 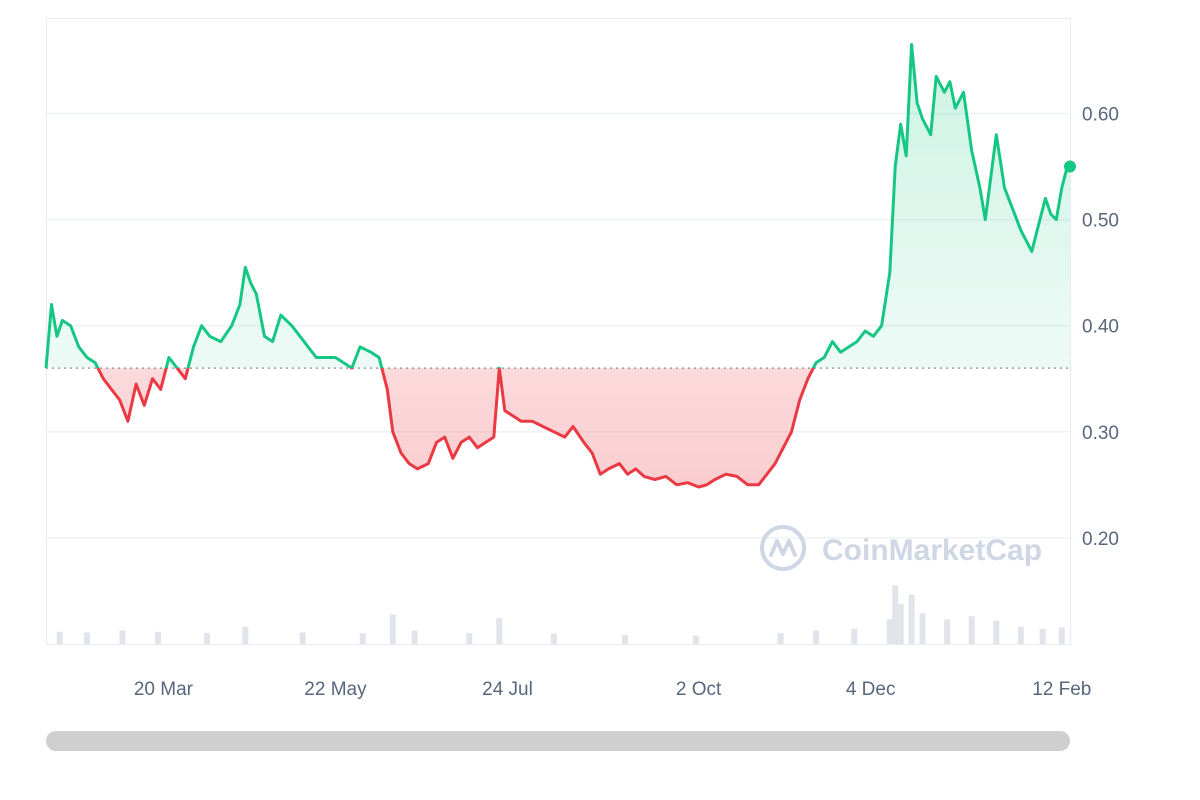 What do you see at coordinates (1100, 433) in the screenshot?
I see `y-tick-label: 0.30` at bounding box center [1100, 433].